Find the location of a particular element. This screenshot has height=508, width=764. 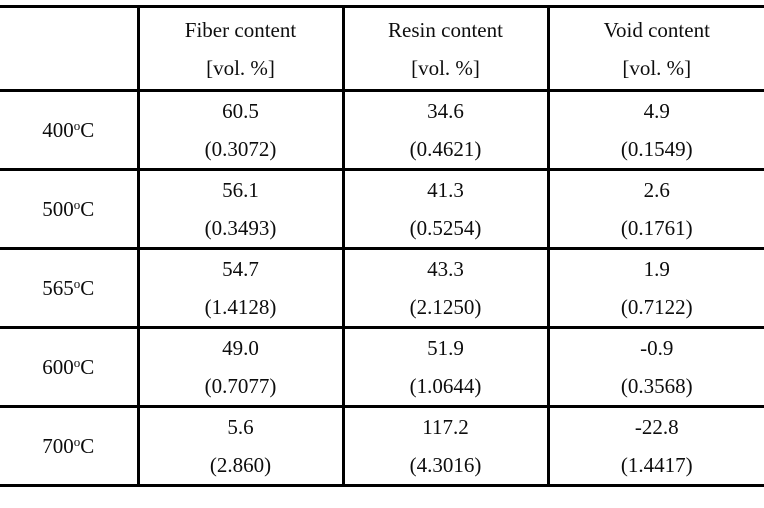

mean-value: 2.6 is located at coordinates (656, 190).